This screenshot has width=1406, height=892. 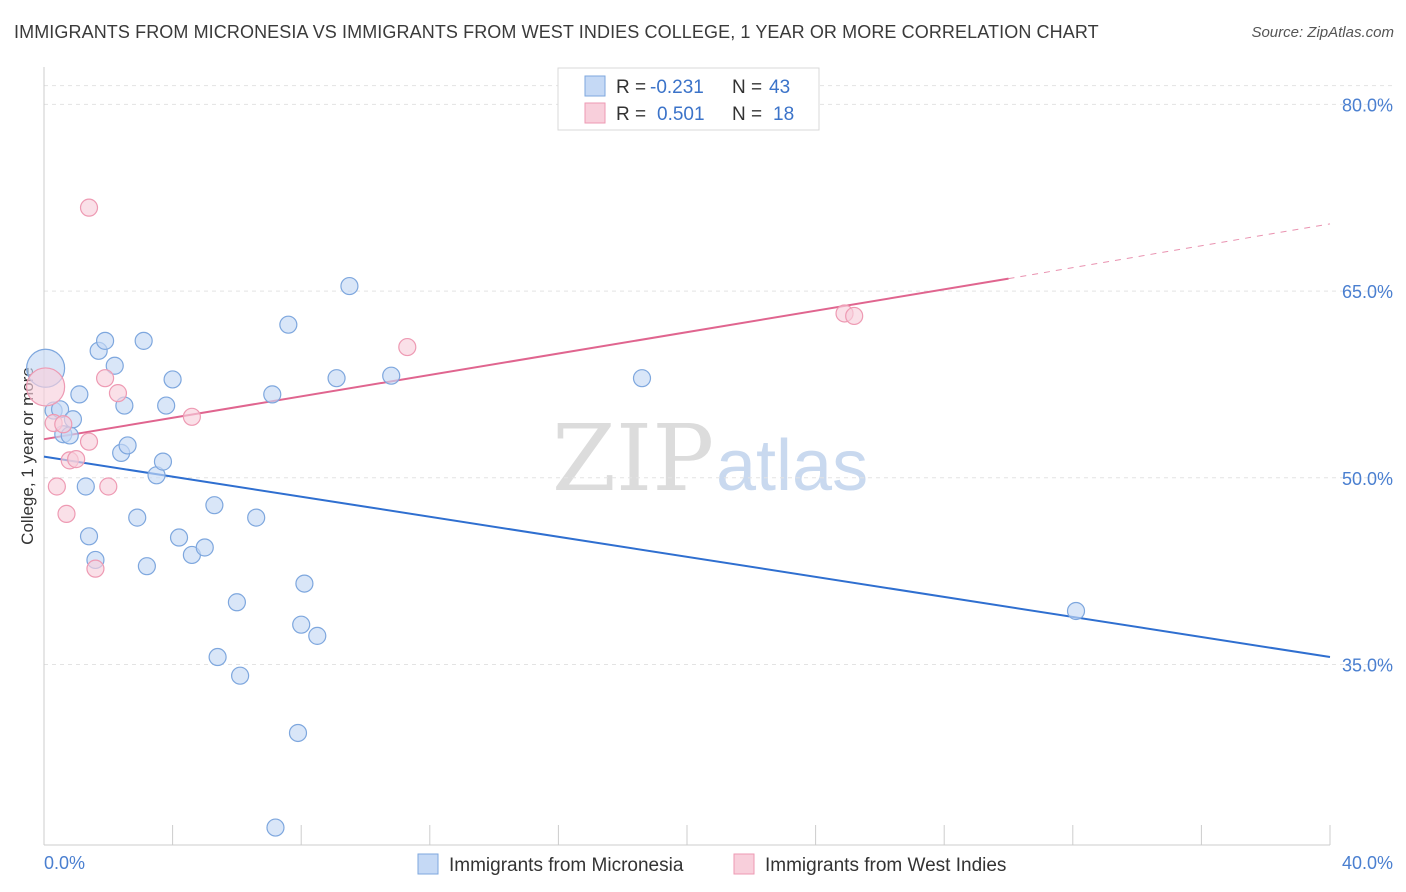 I want to click on legend-swatch-west-indies, so click(x=744, y=864).